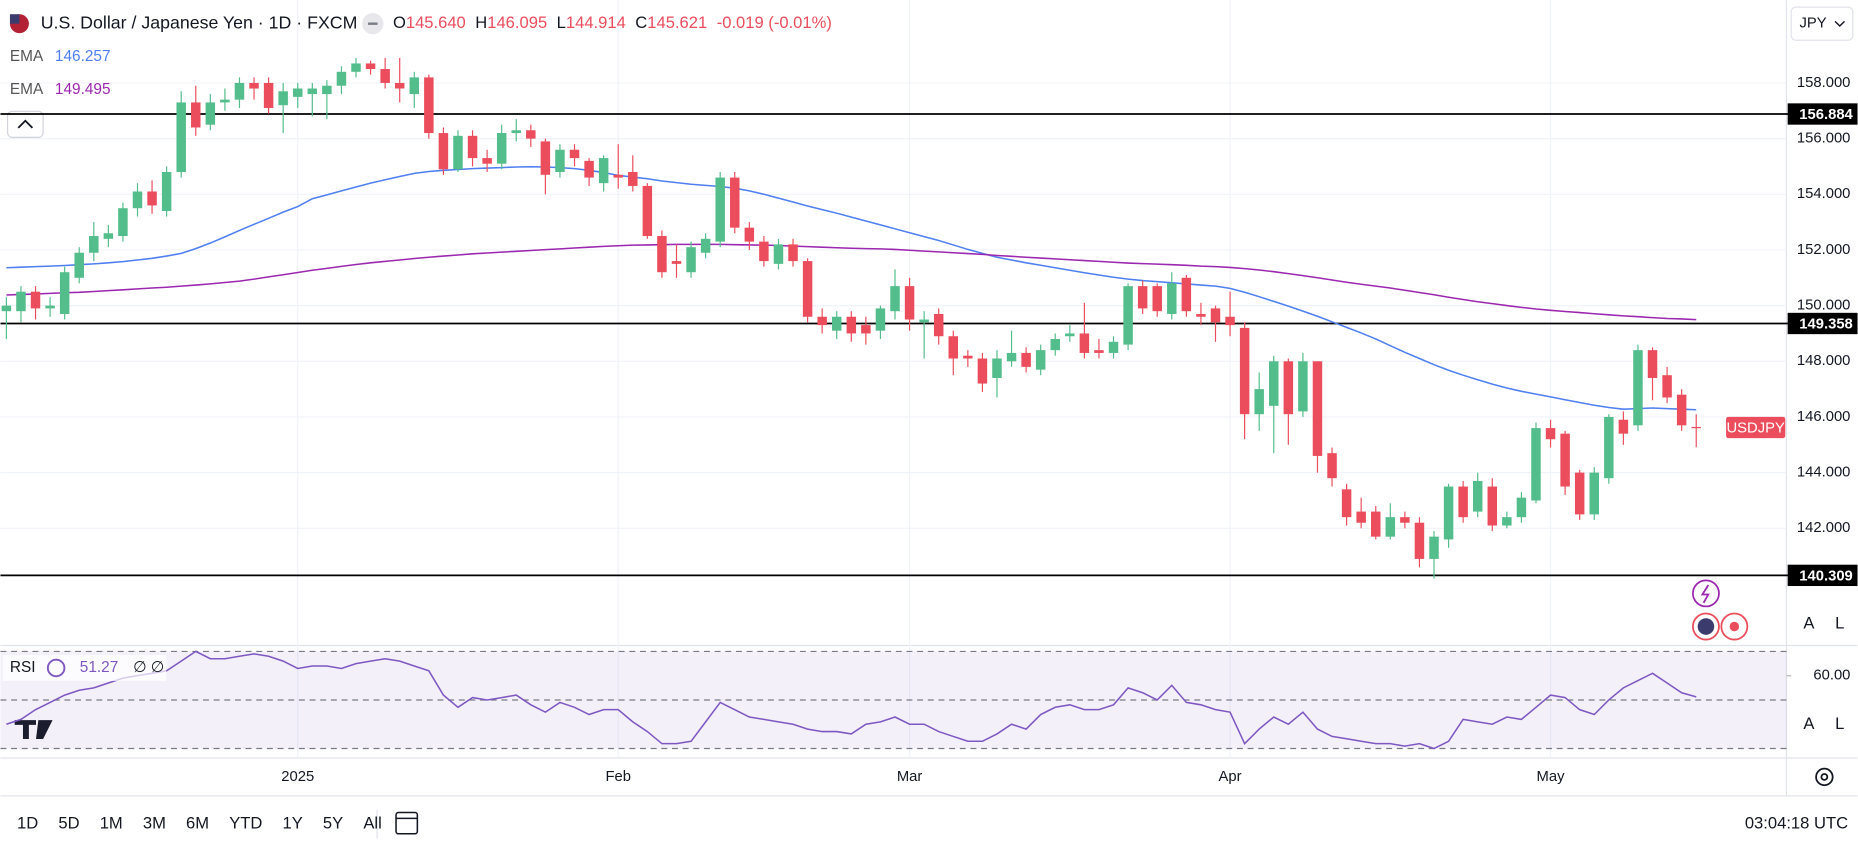 This screenshot has width=1858, height=848. I want to click on y-tick-label: 148.000, so click(1824, 361).